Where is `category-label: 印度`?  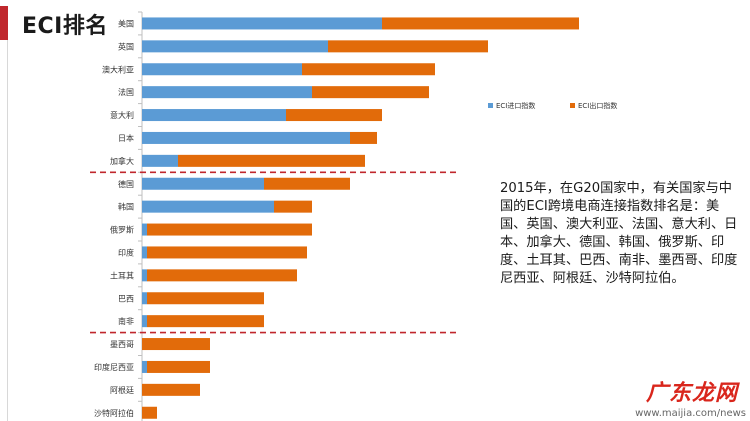
category-label: 印度 is located at coordinates (126, 252).